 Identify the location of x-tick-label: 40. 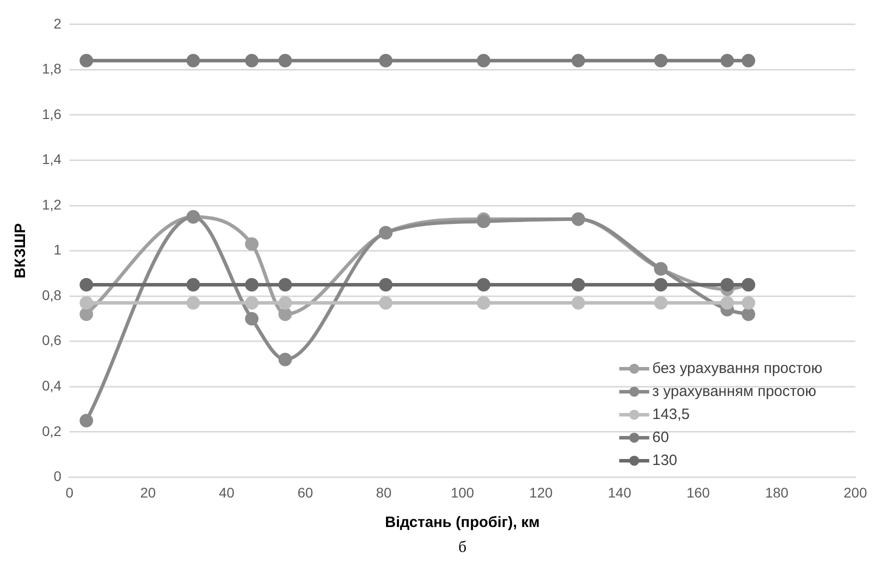
(226, 492).